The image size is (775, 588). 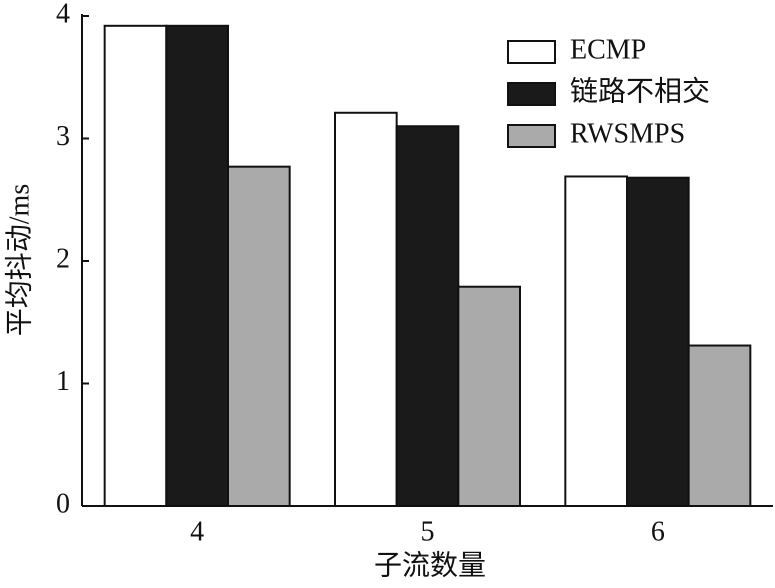 I want to click on x-tick-label: 4, so click(x=197, y=531).